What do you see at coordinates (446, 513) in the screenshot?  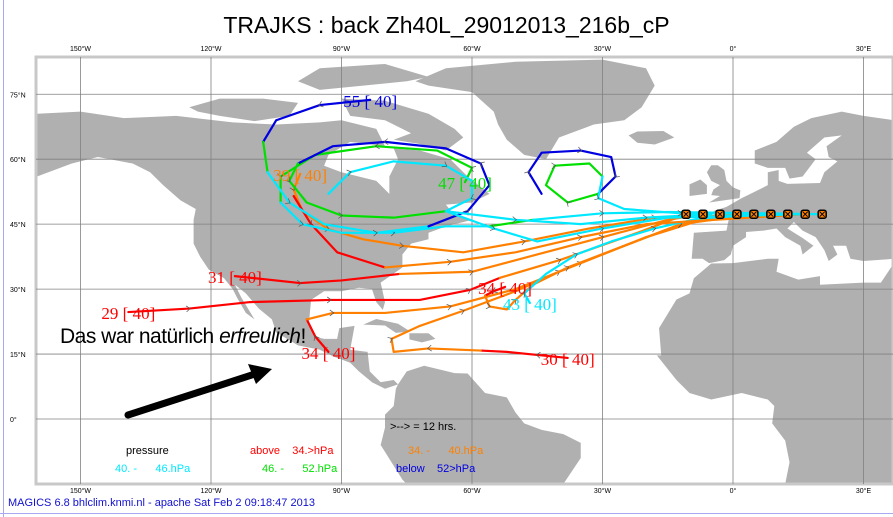 I see `bottom-border` at bounding box center [446, 513].